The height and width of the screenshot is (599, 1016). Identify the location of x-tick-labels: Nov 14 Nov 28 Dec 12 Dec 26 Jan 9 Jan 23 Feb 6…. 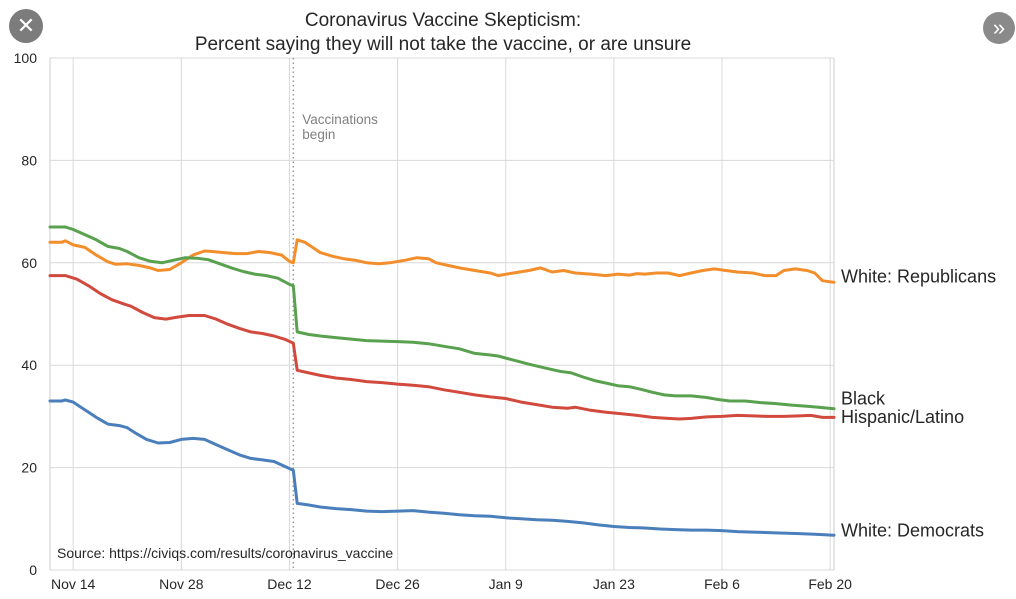
(451, 584).